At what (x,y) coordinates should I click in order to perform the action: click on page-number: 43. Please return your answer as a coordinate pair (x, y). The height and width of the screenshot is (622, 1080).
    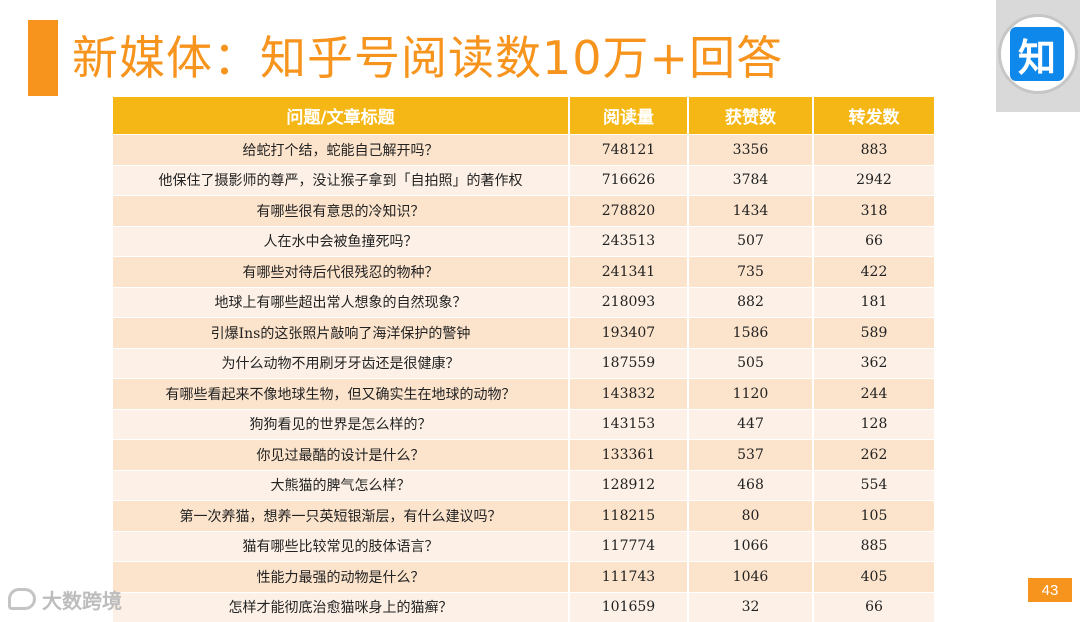
    Looking at the image, I should click on (1050, 590).